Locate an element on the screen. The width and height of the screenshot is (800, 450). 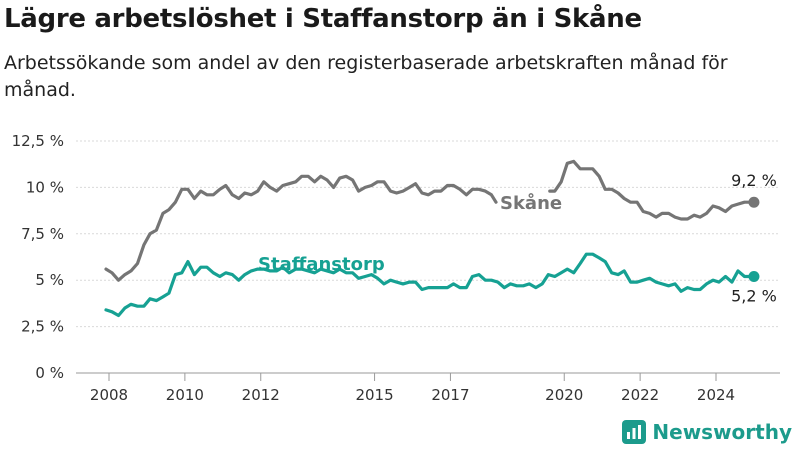
x-axis: 2008 2010 2012 2015 2017 2020 2022 2024 is located at coordinates (412, 388).